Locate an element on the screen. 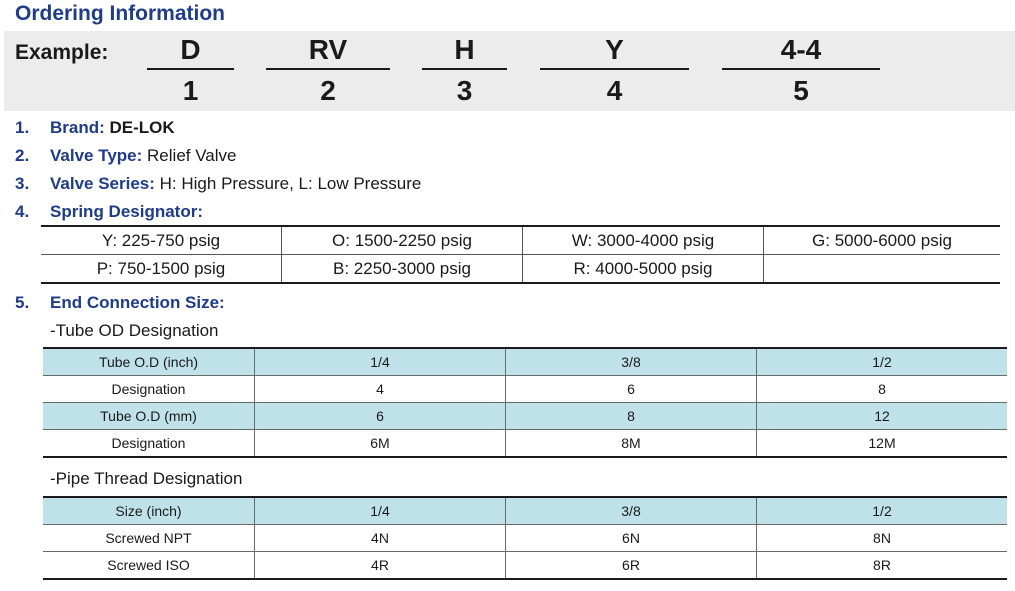 This screenshot has height=591, width=1015. item-valve-type: 2. Valve Type: Relief Valve is located at coordinates (125, 156).